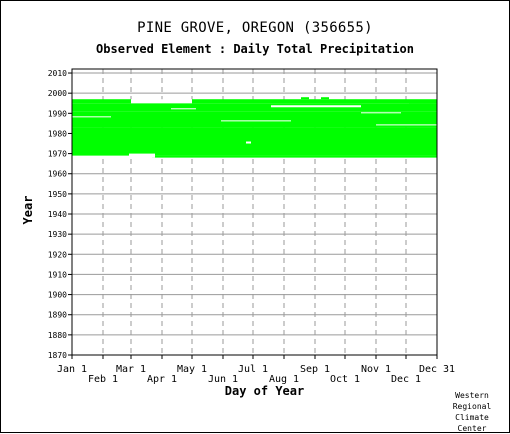  Describe the element at coordinates (223, 379) in the screenshot. I see `x-tick-label: Jun 1` at that location.